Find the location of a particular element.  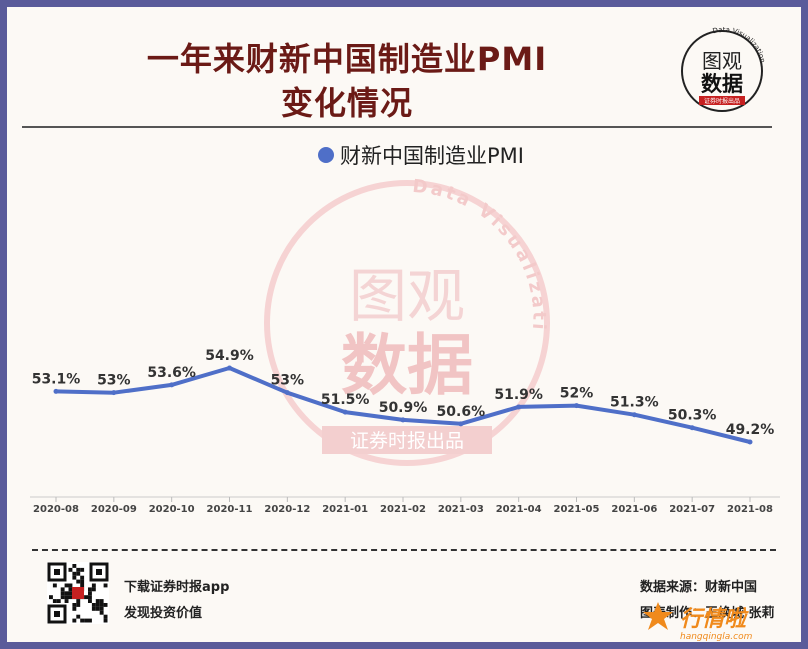

logo-line-1: 图观 is located at coordinates (722, 61).